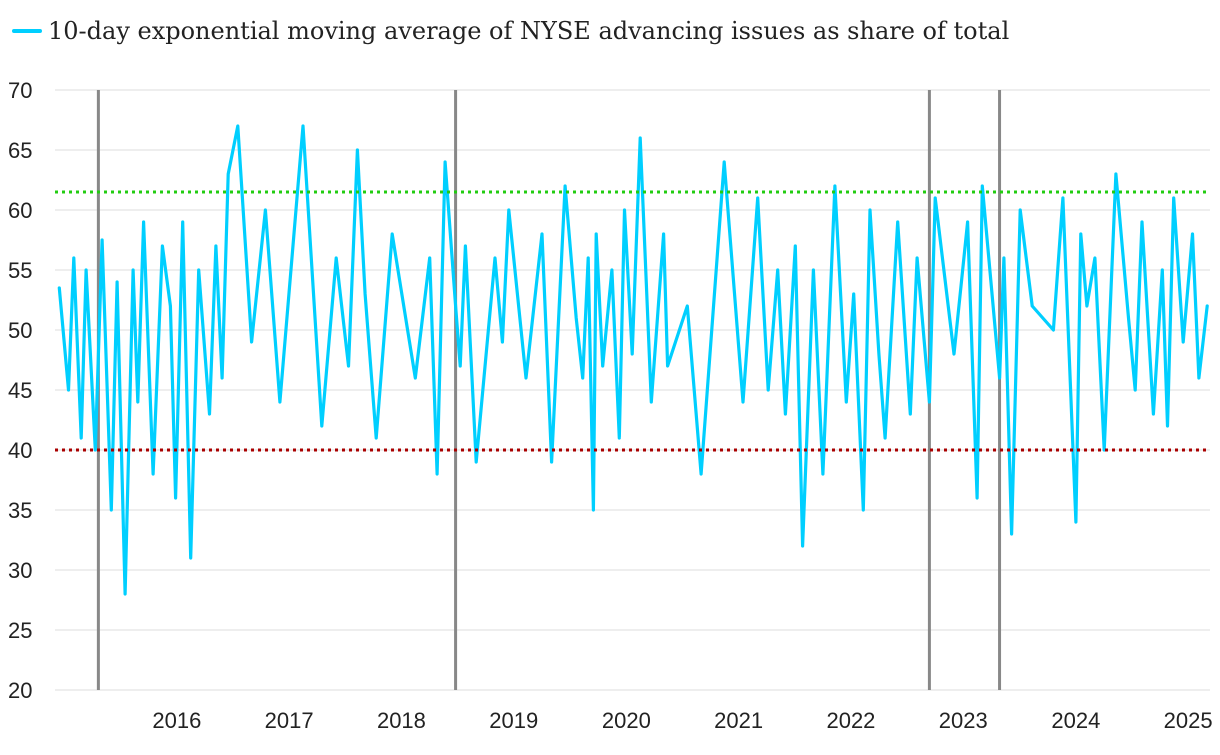 Image resolution: width=1220 pixels, height=755 pixels. What do you see at coordinates (20, 570) in the screenshot?
I see `y-tick-label: 30` at bounding box center [20, 570].